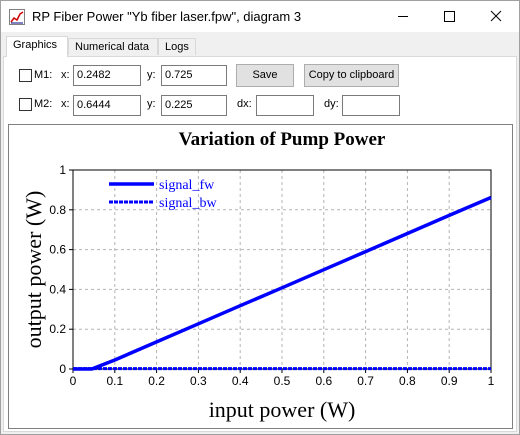 The height and width of the screenshot is (435, 520). What do you see at coordinates (57, 210) in the screenshot?
I see `y-tick-label: 0.8` at bounding box center [57, 210].